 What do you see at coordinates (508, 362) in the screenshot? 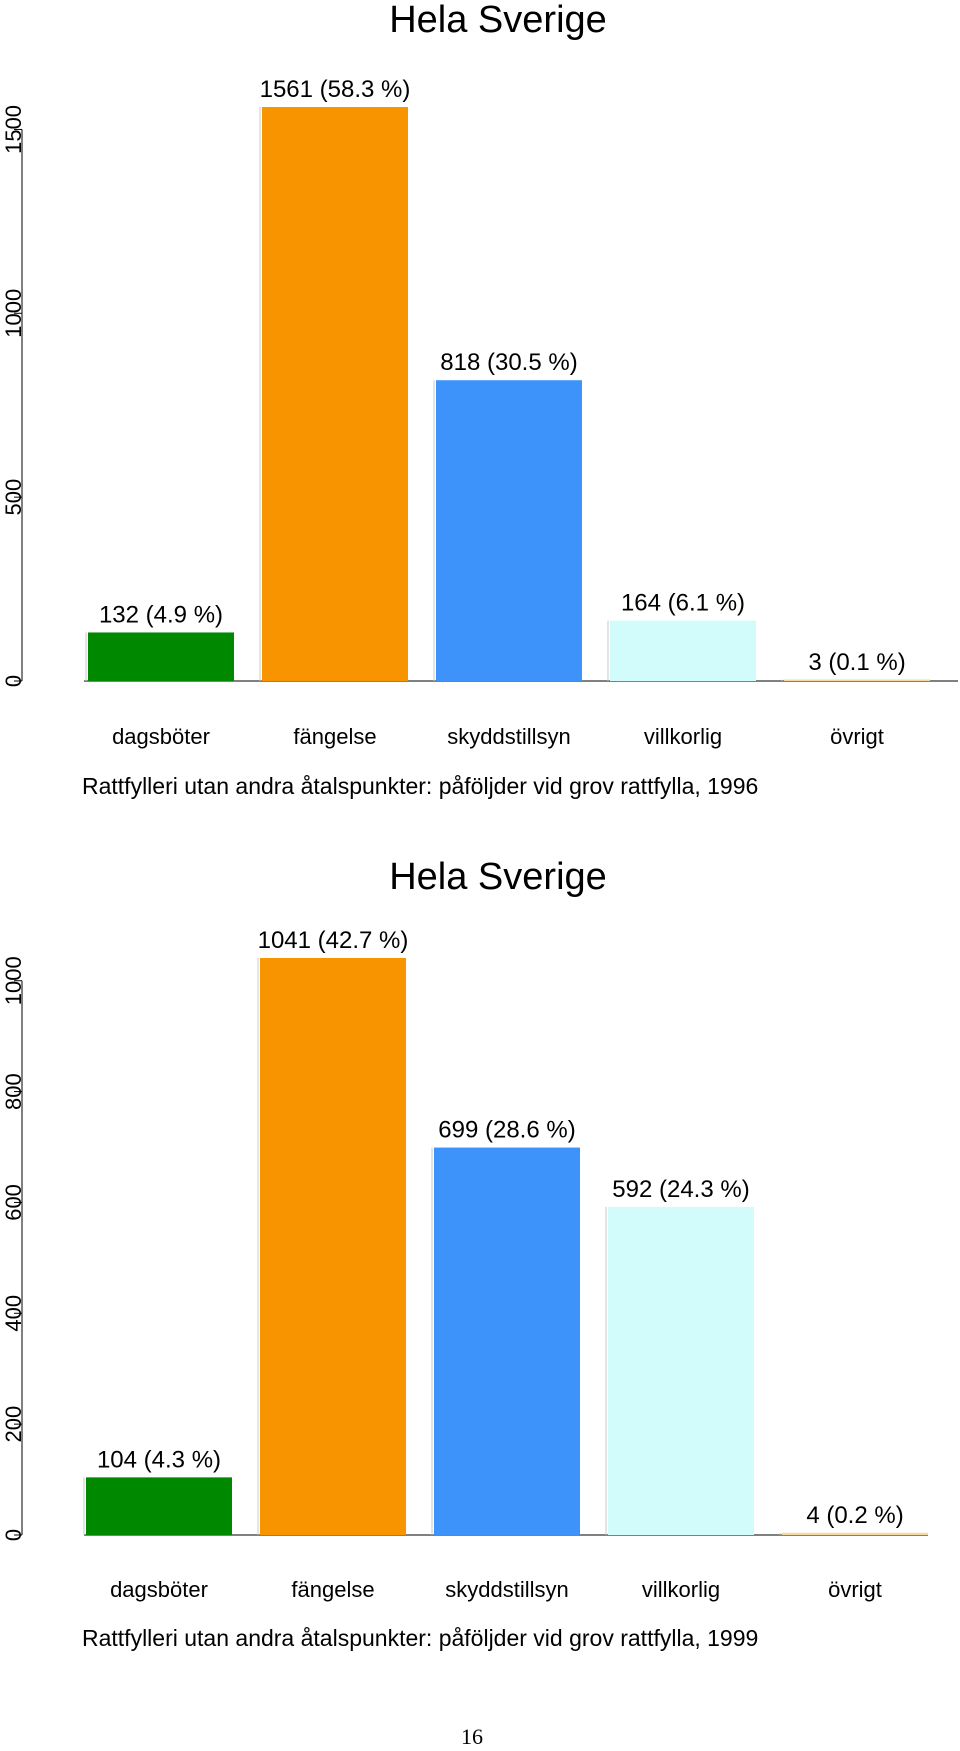
I see `data-label: 818 (30.5 %)` at bounding box center [508, 362].